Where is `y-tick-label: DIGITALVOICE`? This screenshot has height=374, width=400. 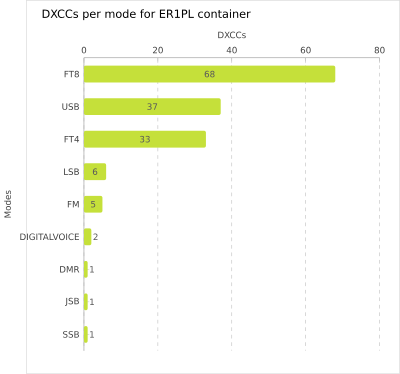
y-tick-label: DIGITALVOICE is located at coordinates (49, 237).